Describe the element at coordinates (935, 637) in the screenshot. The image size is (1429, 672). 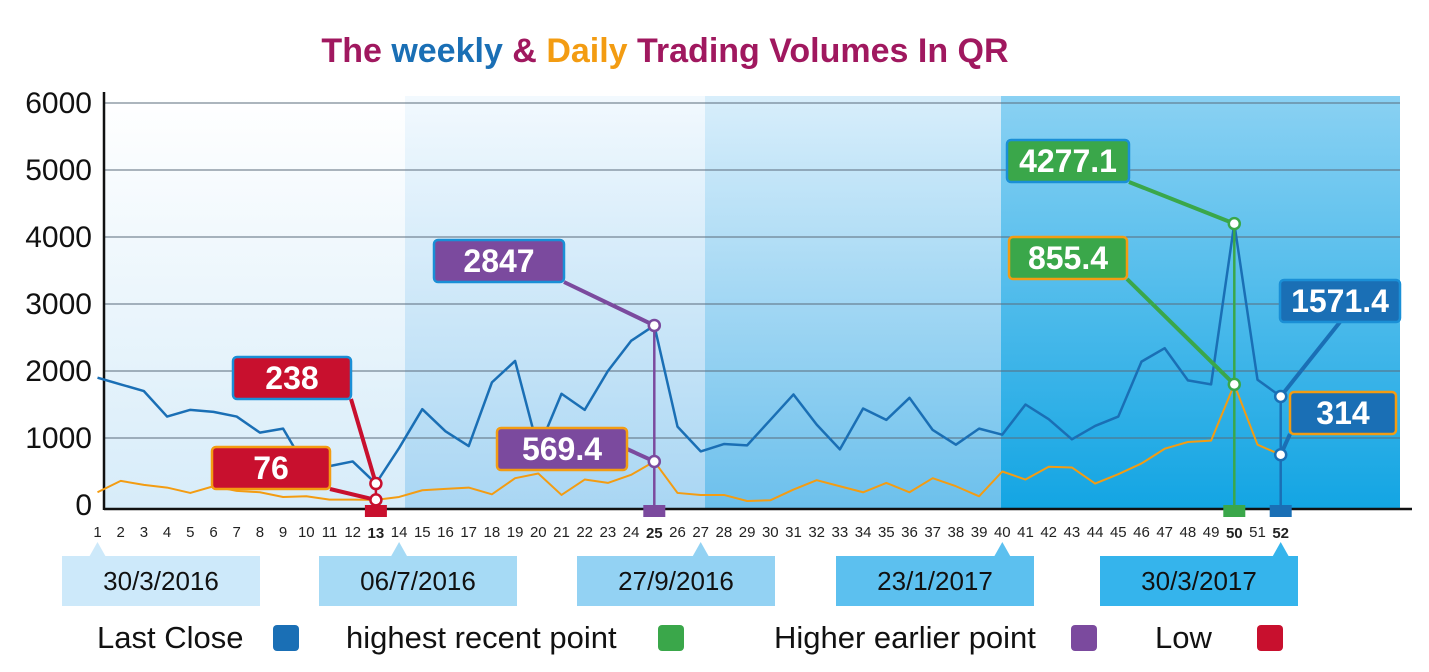
I see `legend-item-2: Higher earlier point` at that location.